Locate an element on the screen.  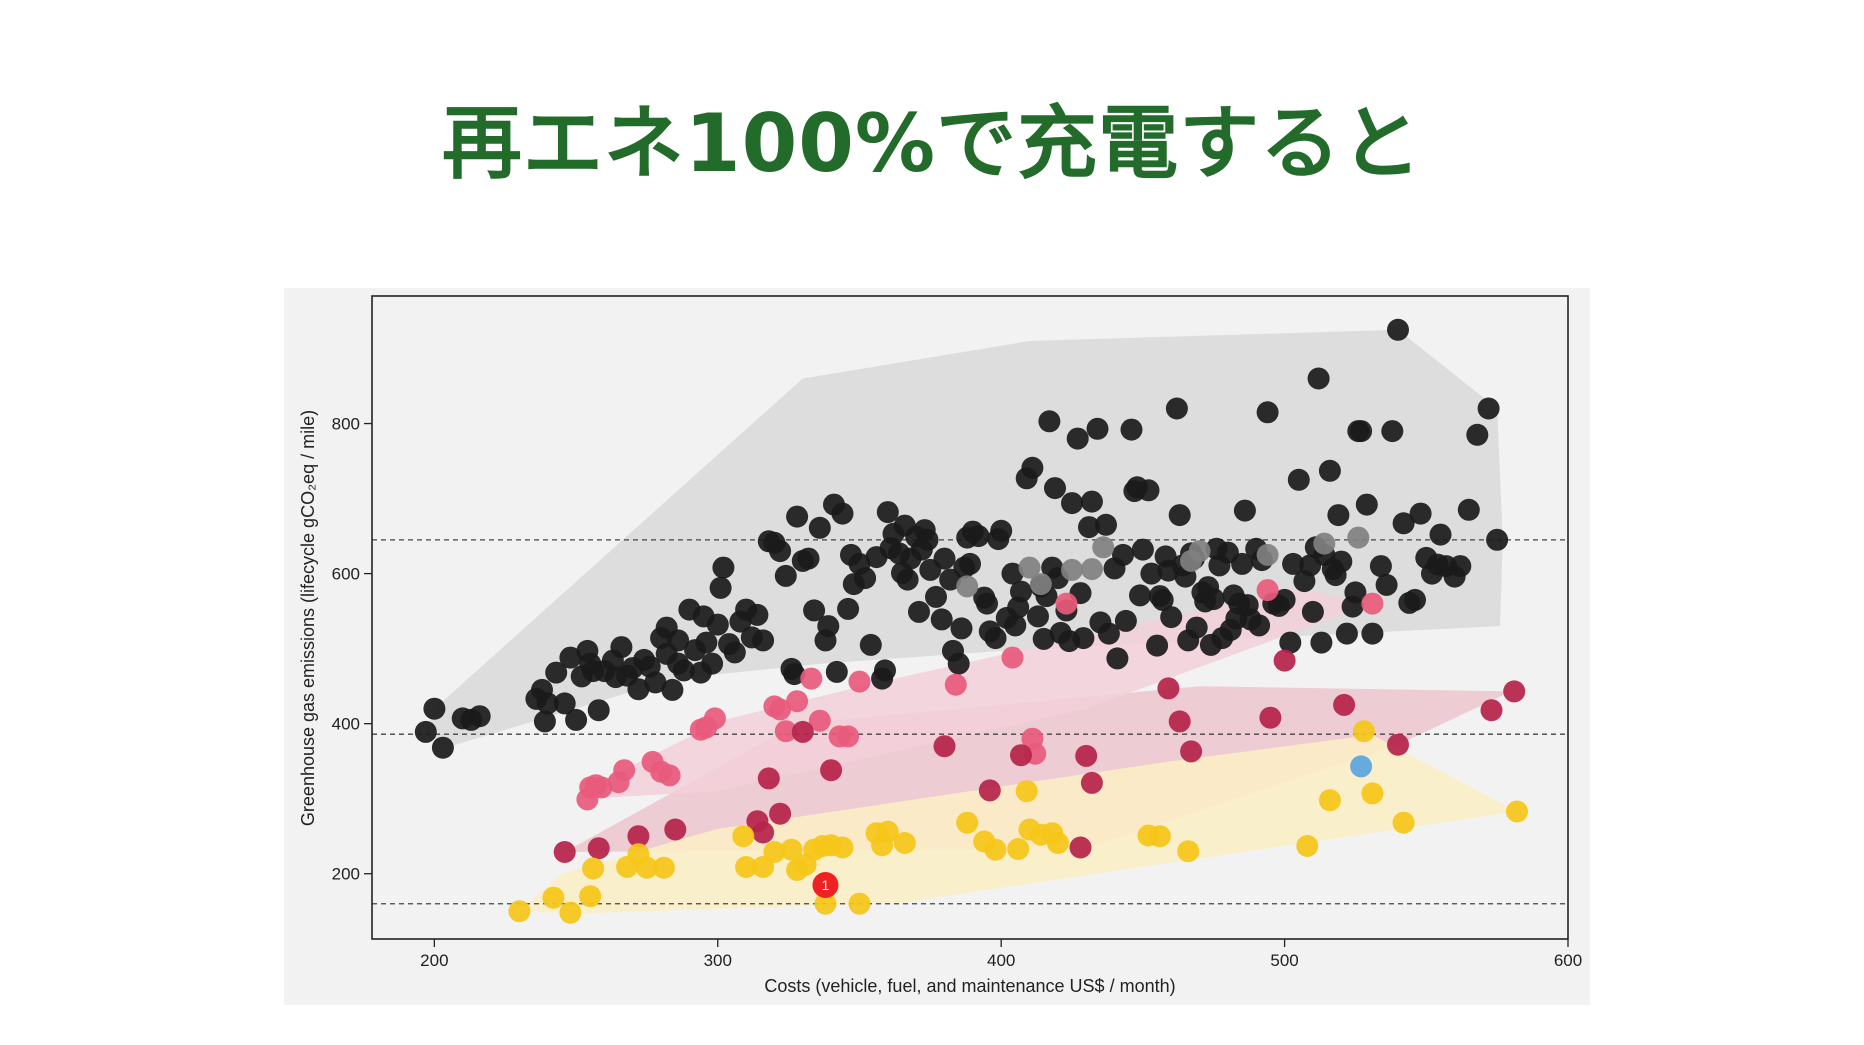
y-tick-label-0: 200 is located at coordinates (346, 874).